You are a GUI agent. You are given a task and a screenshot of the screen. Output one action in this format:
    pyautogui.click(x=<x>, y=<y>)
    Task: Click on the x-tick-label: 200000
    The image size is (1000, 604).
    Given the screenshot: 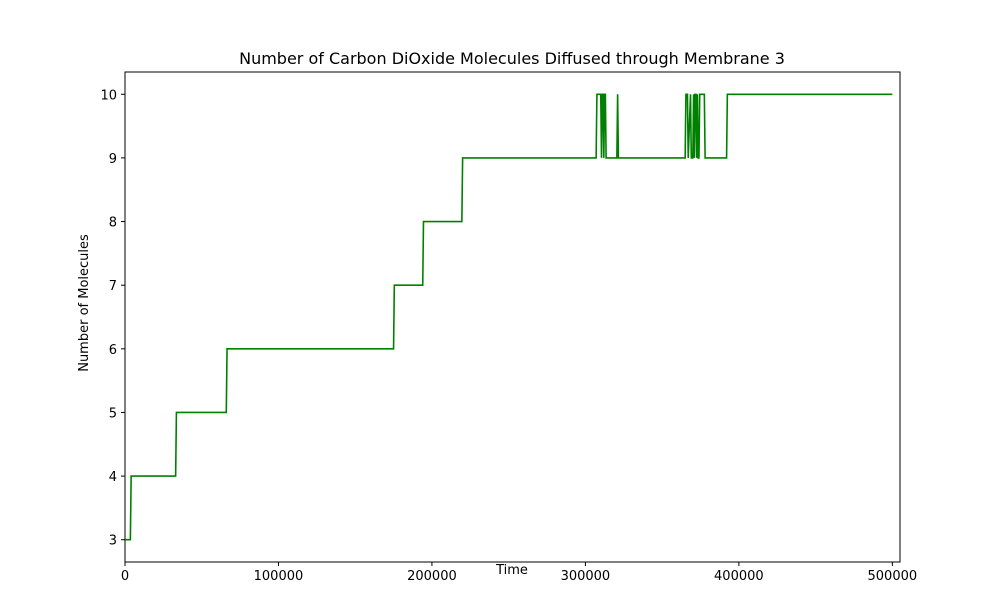 What is the action you would take?
    pyautogui.click(x=432, y=576)
    